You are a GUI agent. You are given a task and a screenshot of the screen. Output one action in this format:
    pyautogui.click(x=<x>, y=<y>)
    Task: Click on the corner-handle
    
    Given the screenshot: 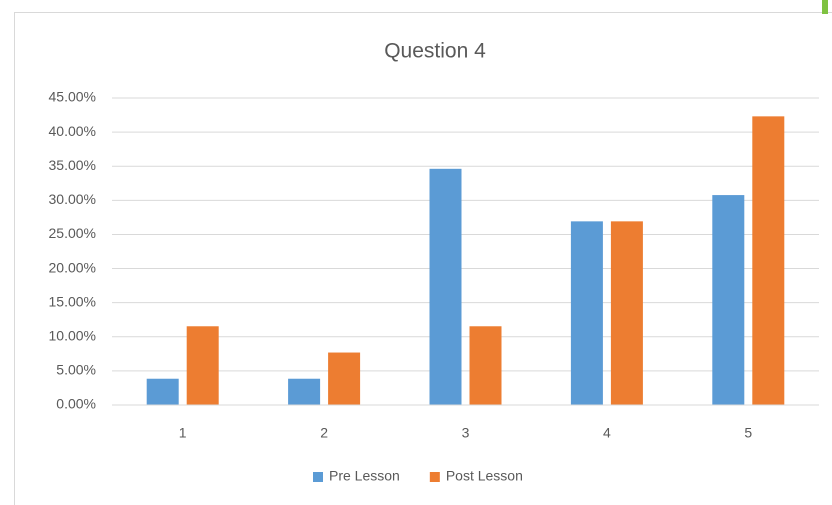 What is the action you would take?
    pyautogui.click(x=825, y=7)
    